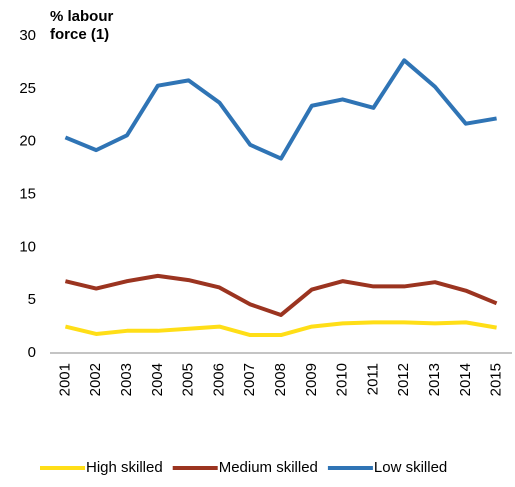 The image size is (515, 487). Describe the element at coordinates (372, 379) in the screenshot. I see `x-tick-label: 2011` at that location.